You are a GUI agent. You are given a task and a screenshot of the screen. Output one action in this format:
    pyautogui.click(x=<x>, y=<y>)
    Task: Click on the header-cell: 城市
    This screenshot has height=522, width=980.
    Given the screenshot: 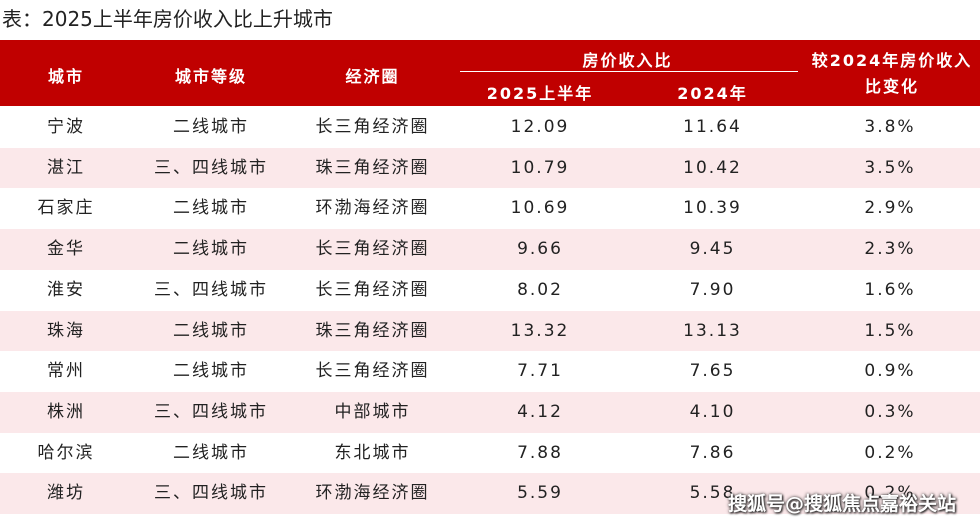 What is the action you would take?
    pyautogui.click(x=65, y=76)
    